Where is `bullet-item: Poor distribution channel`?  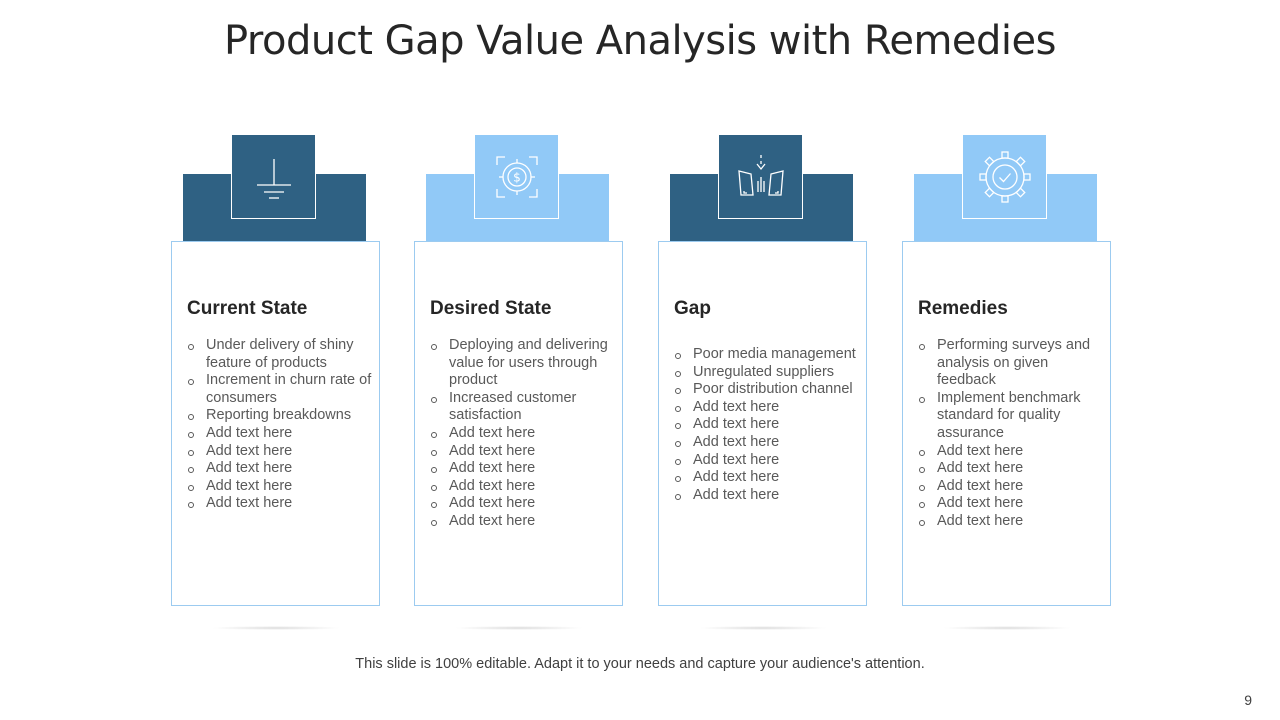
bullet-item: Poor distribution channel is located at coordinates (766, 390).